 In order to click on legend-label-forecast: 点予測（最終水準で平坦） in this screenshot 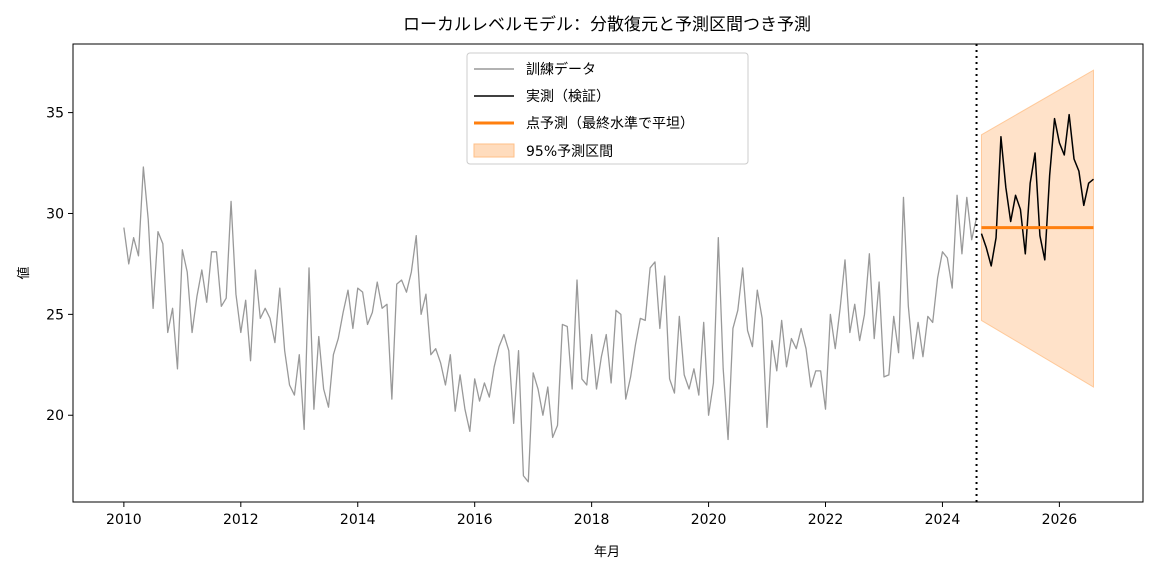, I will do `click(610, 124)`.